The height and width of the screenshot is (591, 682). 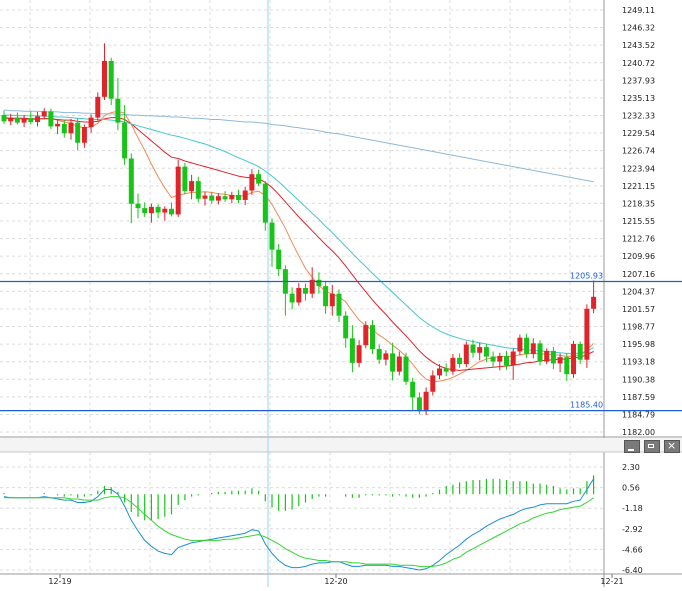 What do you see at coordinates (586, 405) in the screenshot?
I see `price-level-label: 1185.40` at bounding box center [586, 405].